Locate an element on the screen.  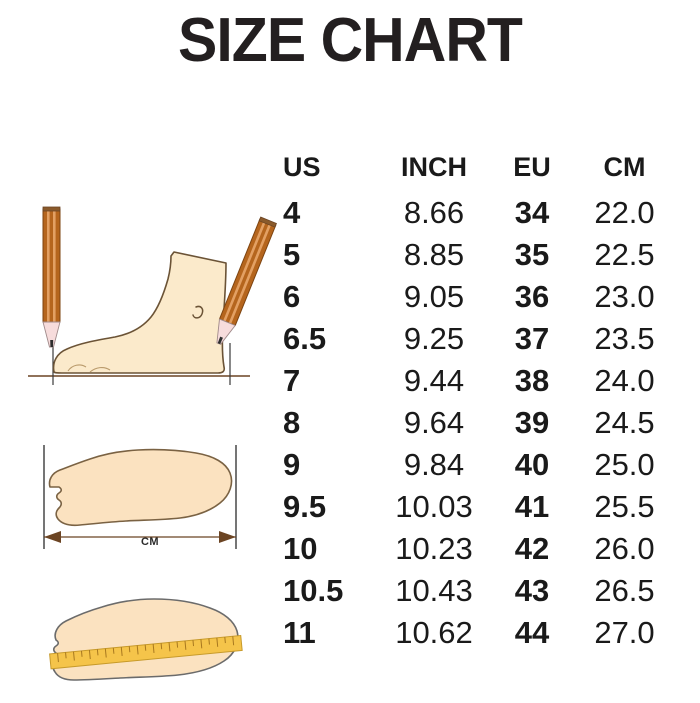
footprint-with-measuring-tape-illustration is located at coordinates (153, 640).